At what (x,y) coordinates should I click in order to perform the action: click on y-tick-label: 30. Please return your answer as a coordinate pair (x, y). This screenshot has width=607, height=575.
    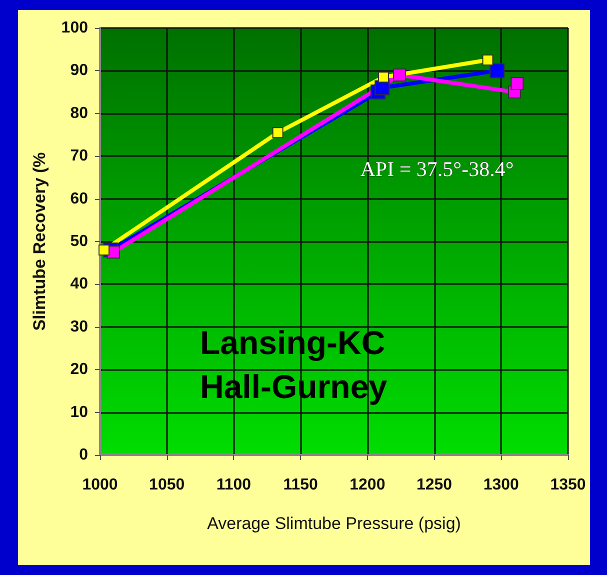
    Looking at the image, I should click on (79, 327).